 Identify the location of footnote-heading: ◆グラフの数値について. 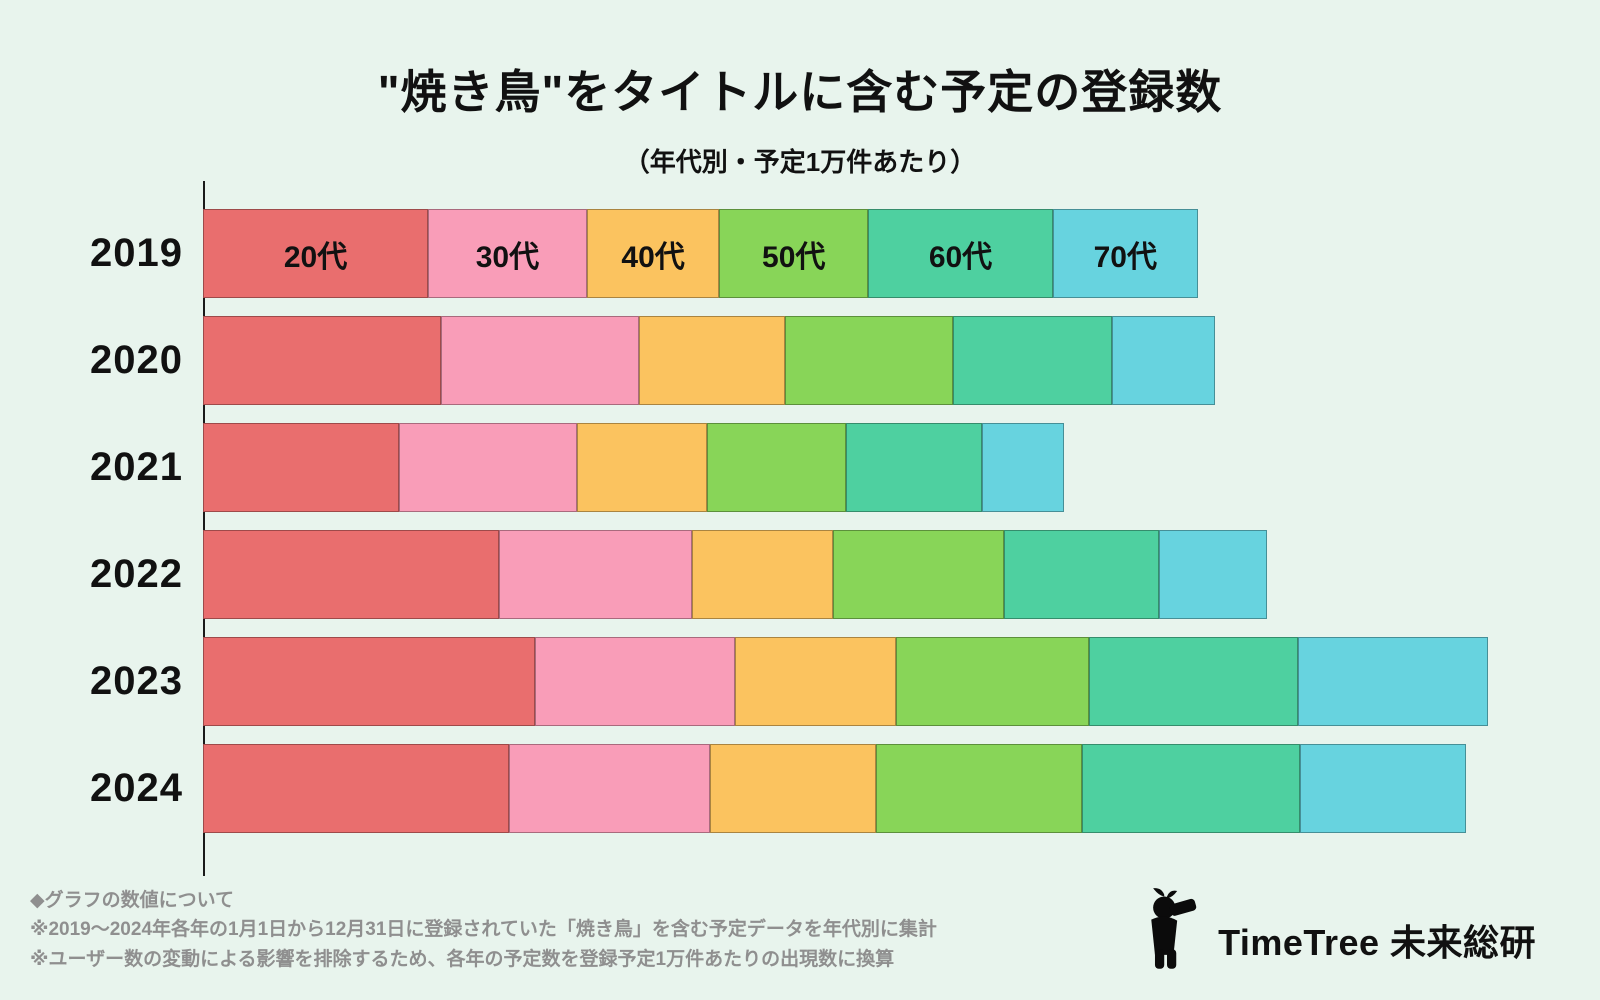
(132, 900).